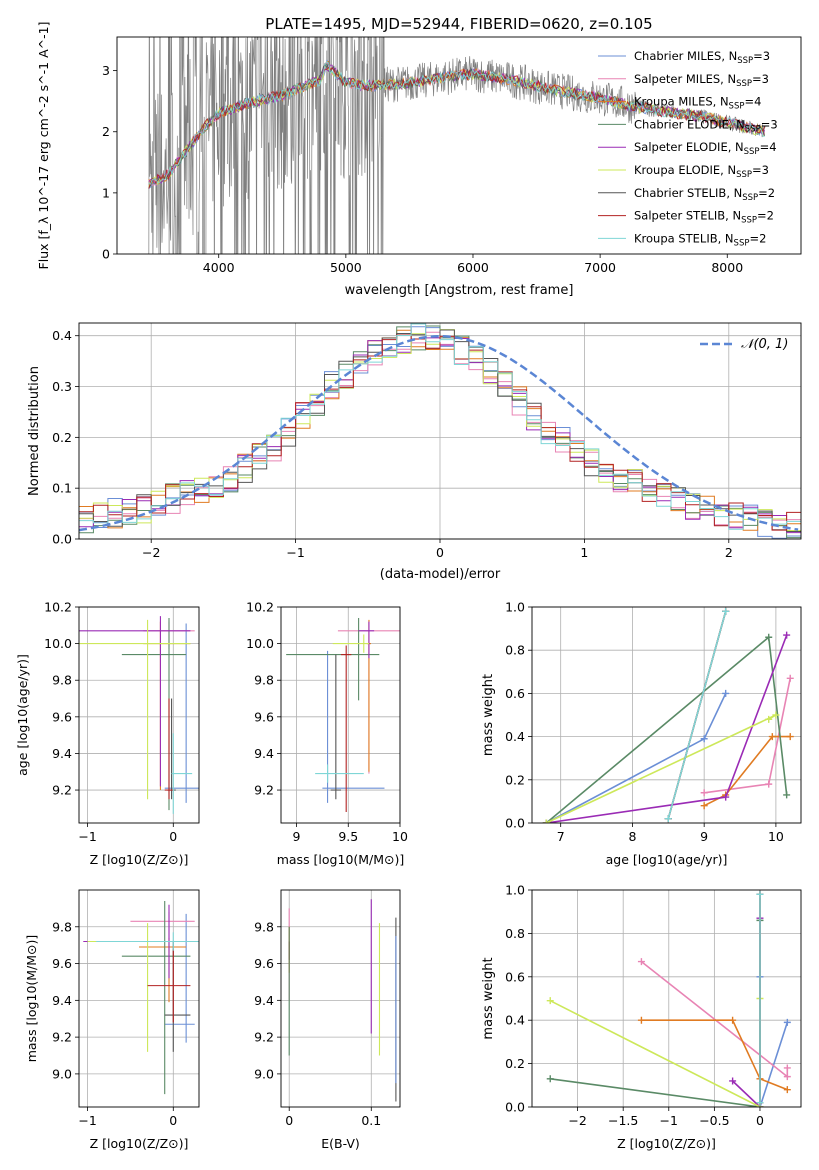  I want to click on legend-entry: Chabrier MILES, NSSP=3, so click(702, 57).